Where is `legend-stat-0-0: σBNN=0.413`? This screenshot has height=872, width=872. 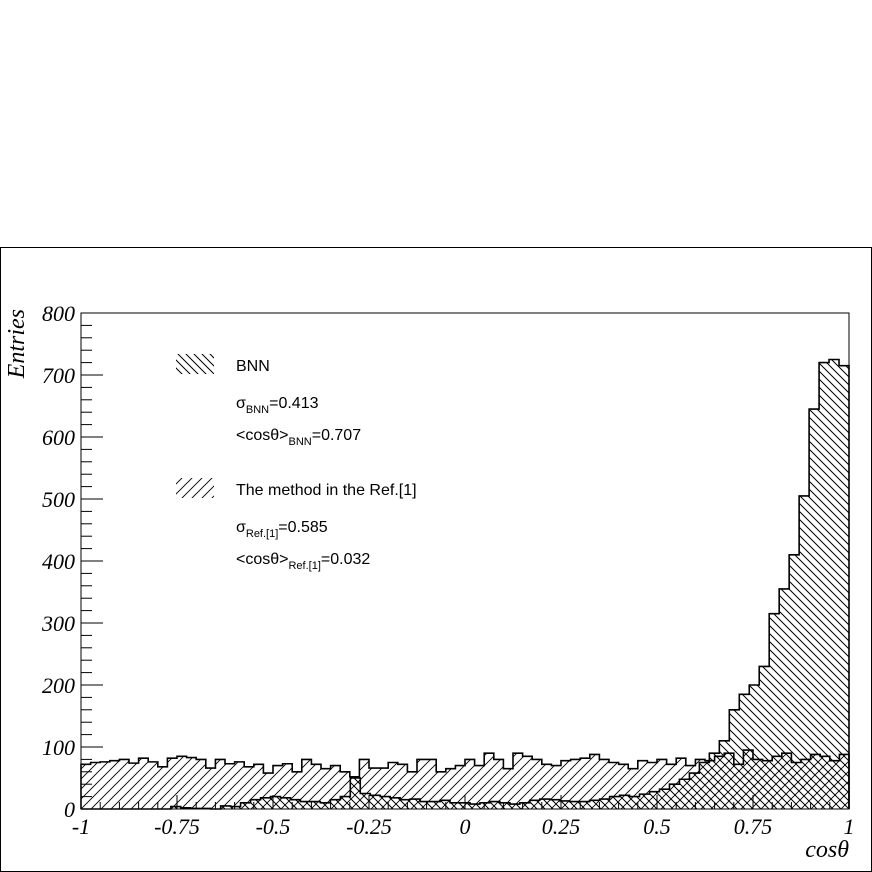
legend-stat-0-0: σBNN=0.413 is located at coordinates (277, 405).